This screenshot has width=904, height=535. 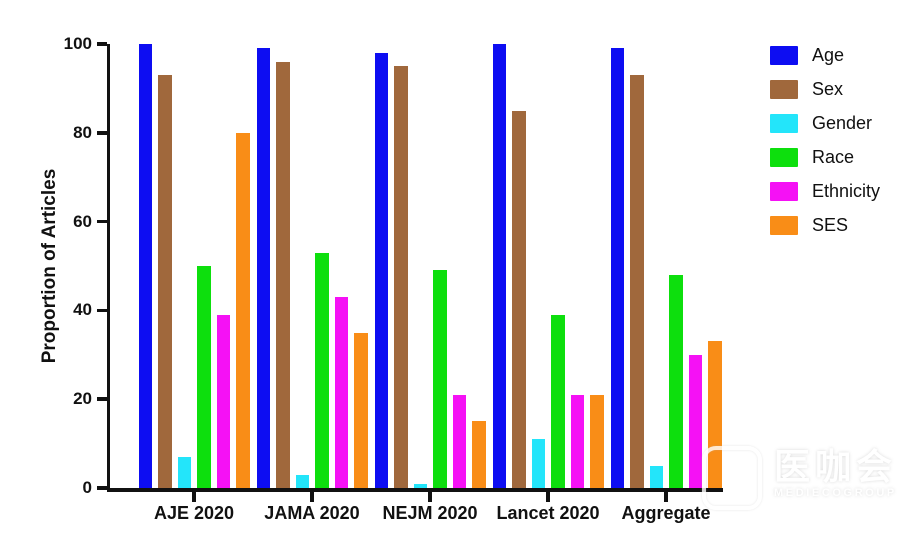 I want to click on x-axis-line, so click(x=414, y=490).